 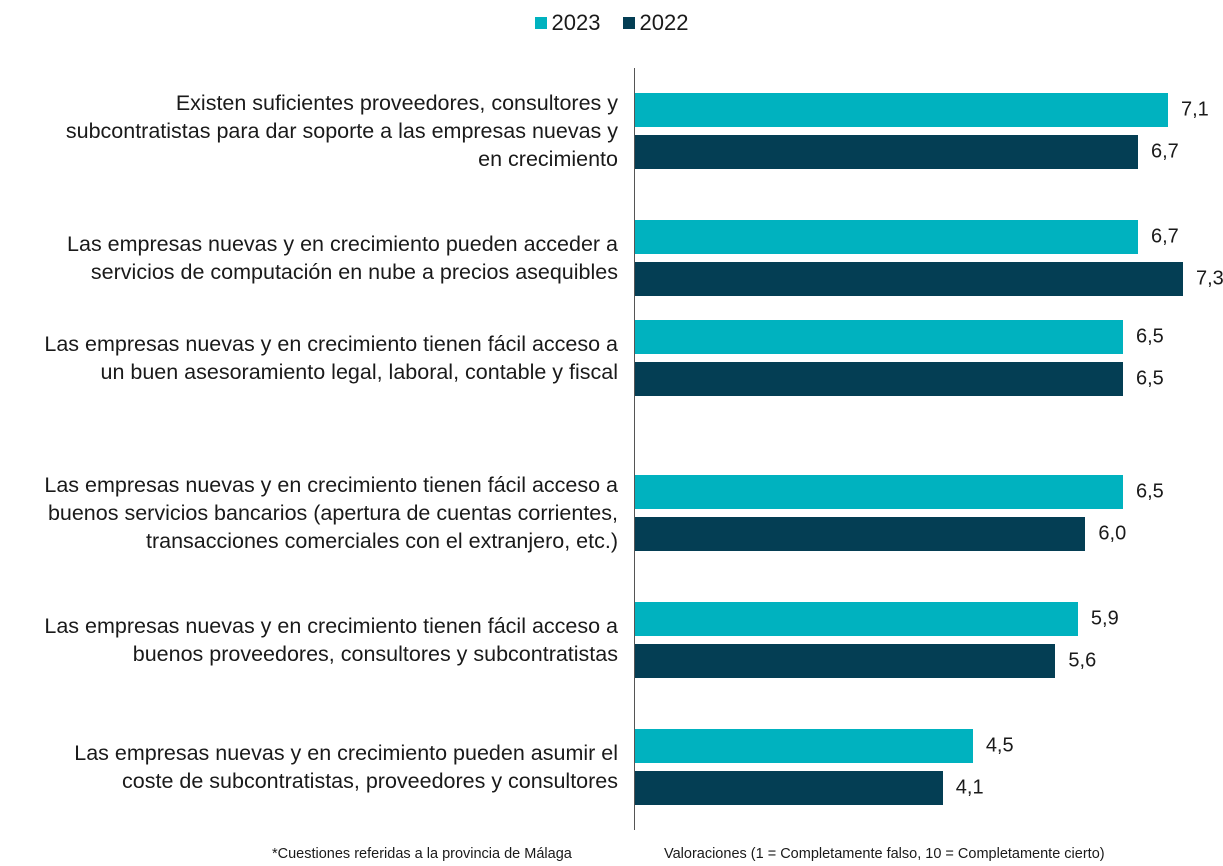 What do you see at coordinates (611, 23) in the screenshot?
I see `chart-legend: 2023 2022` at bounding box center [611, 23].